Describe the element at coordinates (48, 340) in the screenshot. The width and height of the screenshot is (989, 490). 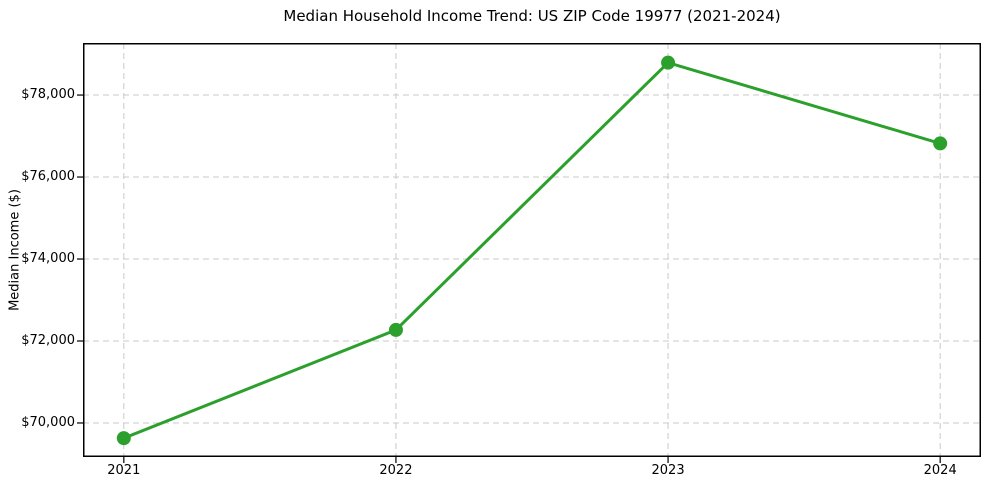
I see `y-tick-label: $72,000` at that location.